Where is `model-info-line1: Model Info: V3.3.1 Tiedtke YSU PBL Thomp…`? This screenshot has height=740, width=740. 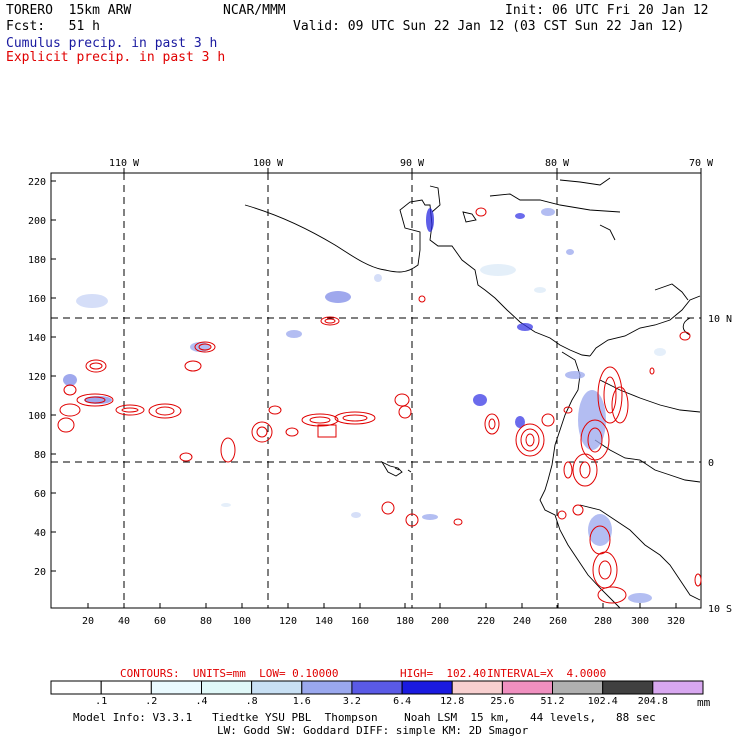
model-info-line1: Model Info: V3.3.1 Tiedtke YSU PBL Thomp… is located at coordinates (364, 717).